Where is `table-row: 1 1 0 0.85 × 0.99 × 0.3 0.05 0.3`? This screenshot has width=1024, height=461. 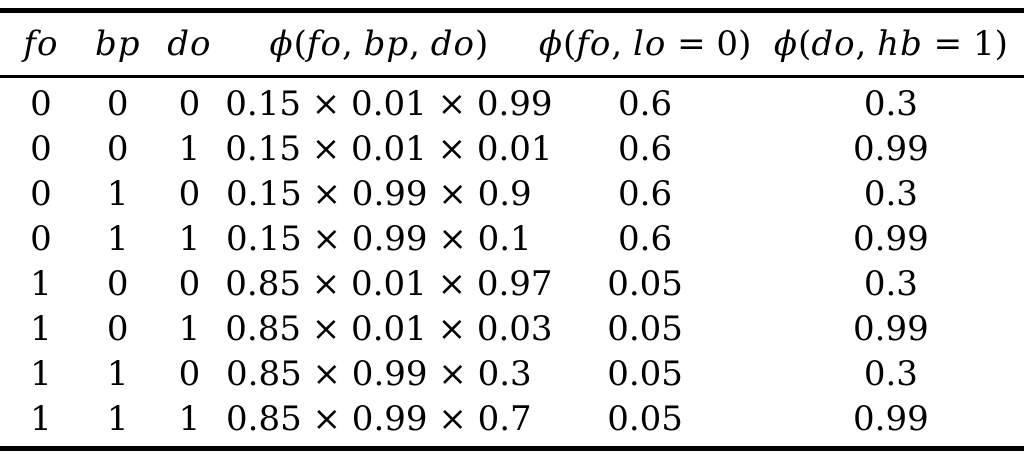 table-row: 1 1 0 0.85 × 0.99 × 0.3 0.05 0.3 is located at coordinates (512, 374).